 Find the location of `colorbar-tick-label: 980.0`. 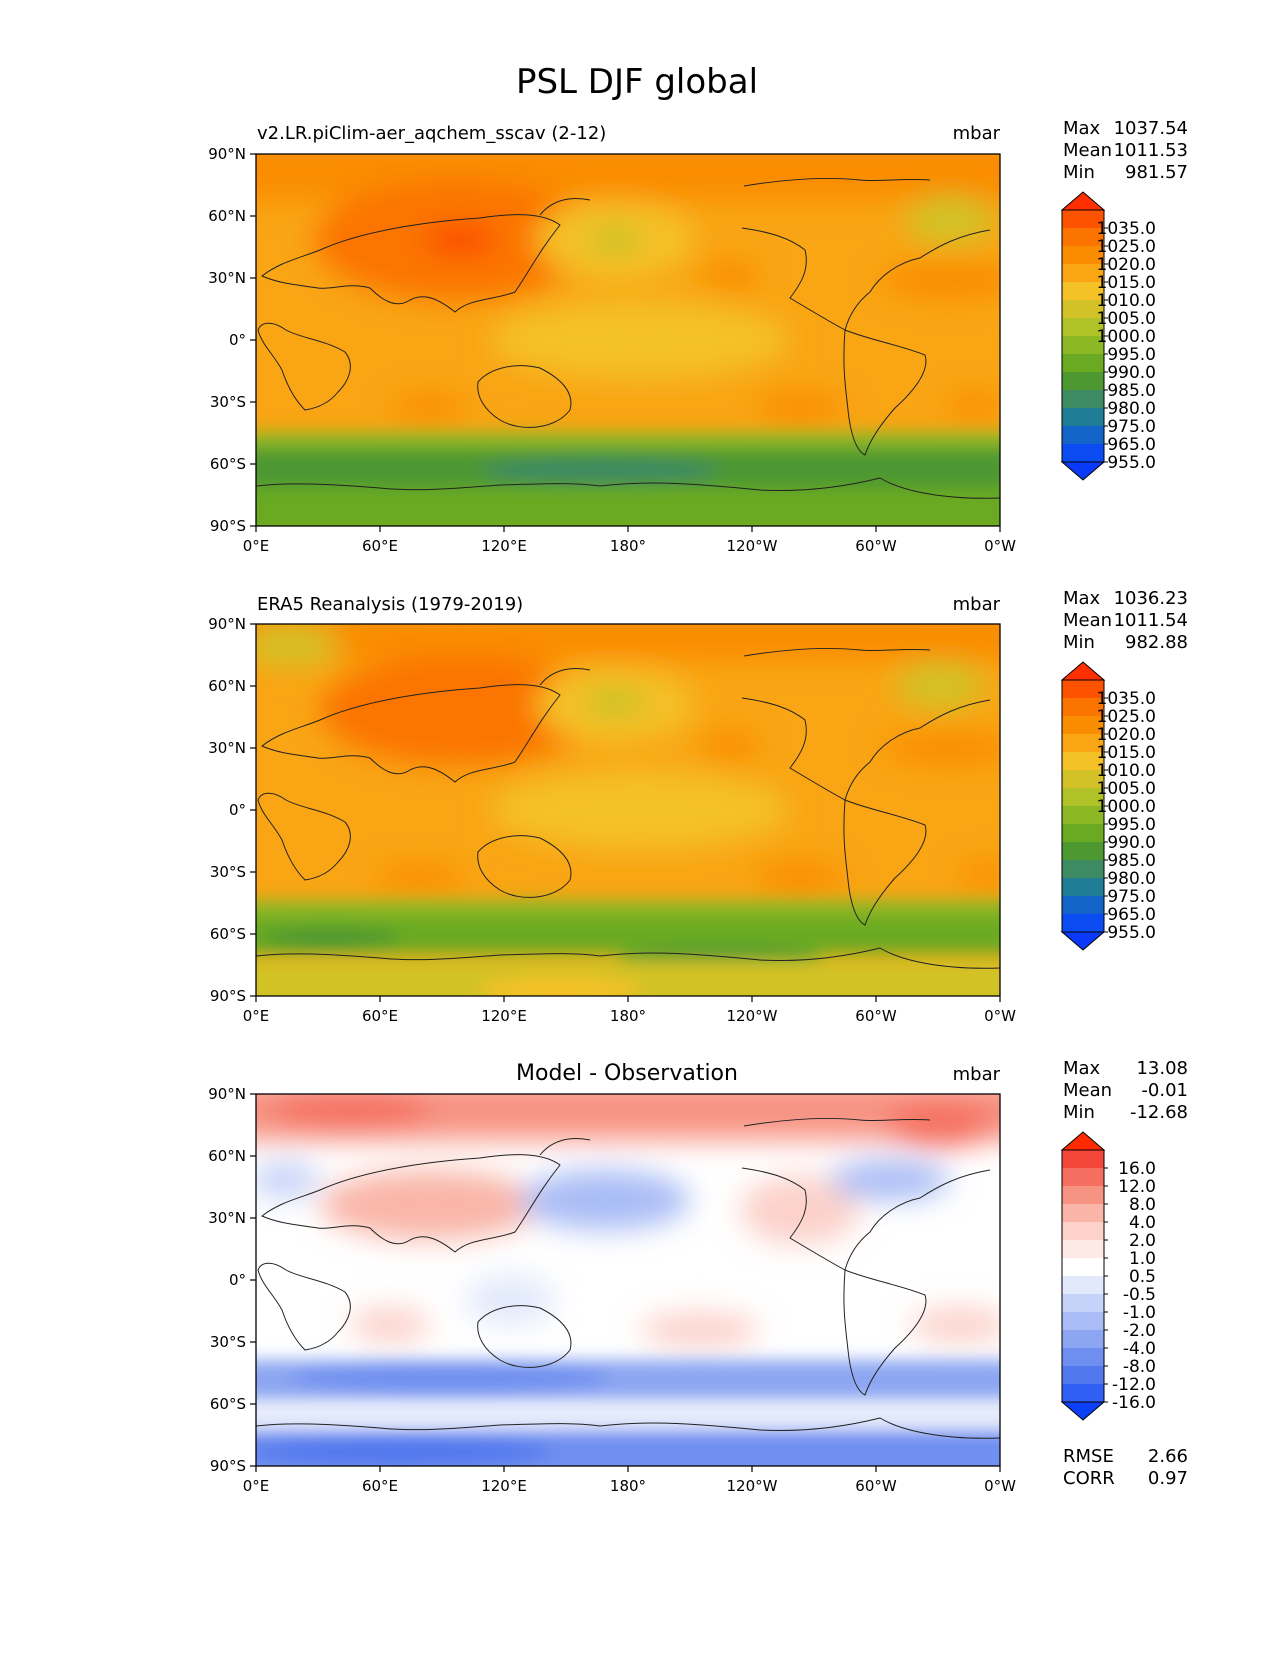

colorbar-tick-label: 980.0 is located at coordinates (1131, 409).